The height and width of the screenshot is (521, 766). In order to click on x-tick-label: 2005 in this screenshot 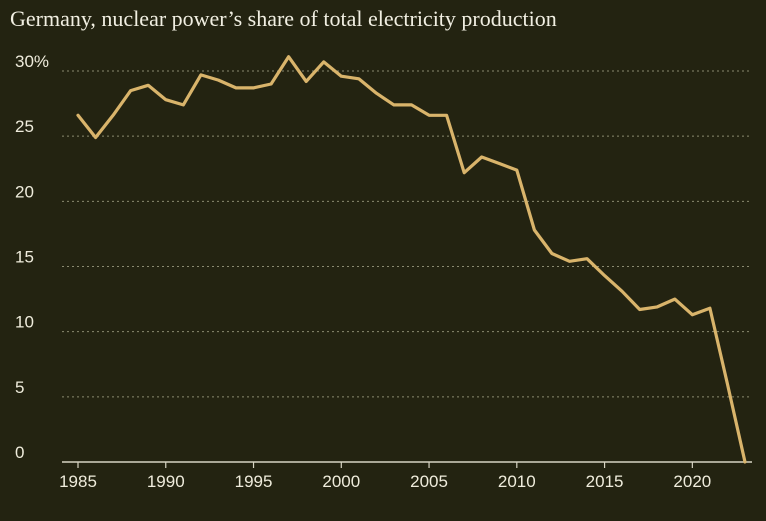, I will do `click(429, 481)`.